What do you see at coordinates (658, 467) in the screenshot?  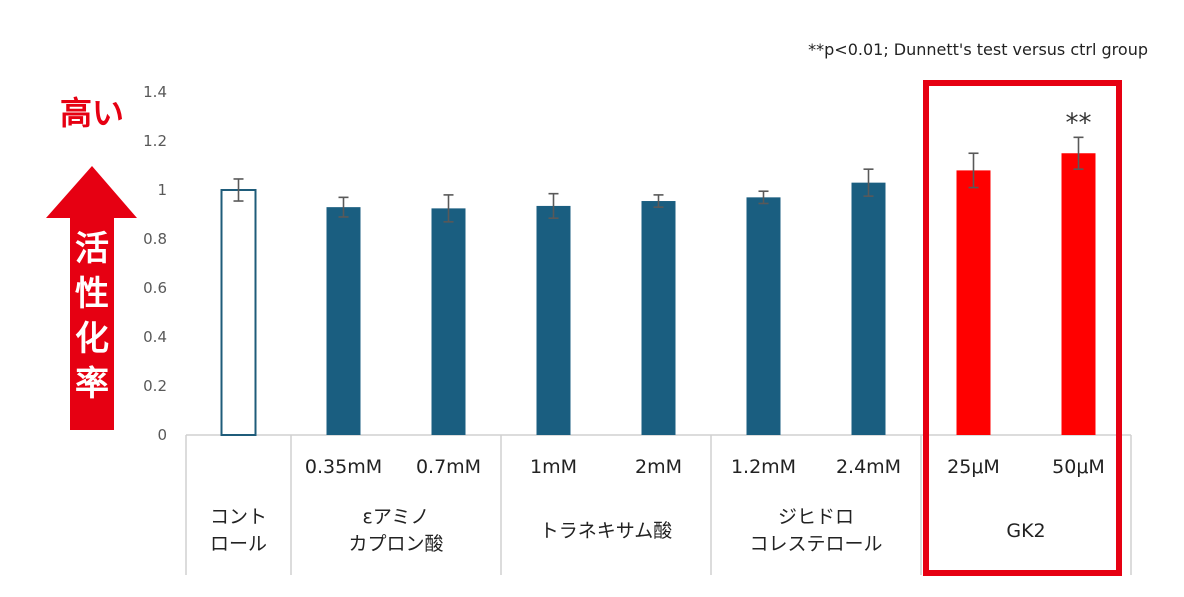 I see `dose-label: 2mM` at bounding box center [658, 467].